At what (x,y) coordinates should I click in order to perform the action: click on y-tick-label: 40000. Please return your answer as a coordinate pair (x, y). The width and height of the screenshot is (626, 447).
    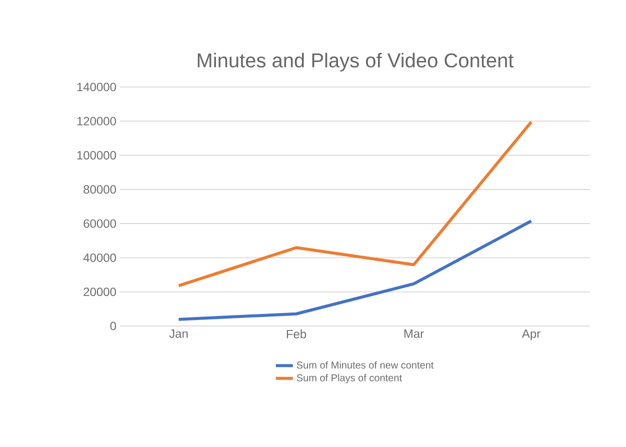
    Looking at the image, I should click on (99, 257).